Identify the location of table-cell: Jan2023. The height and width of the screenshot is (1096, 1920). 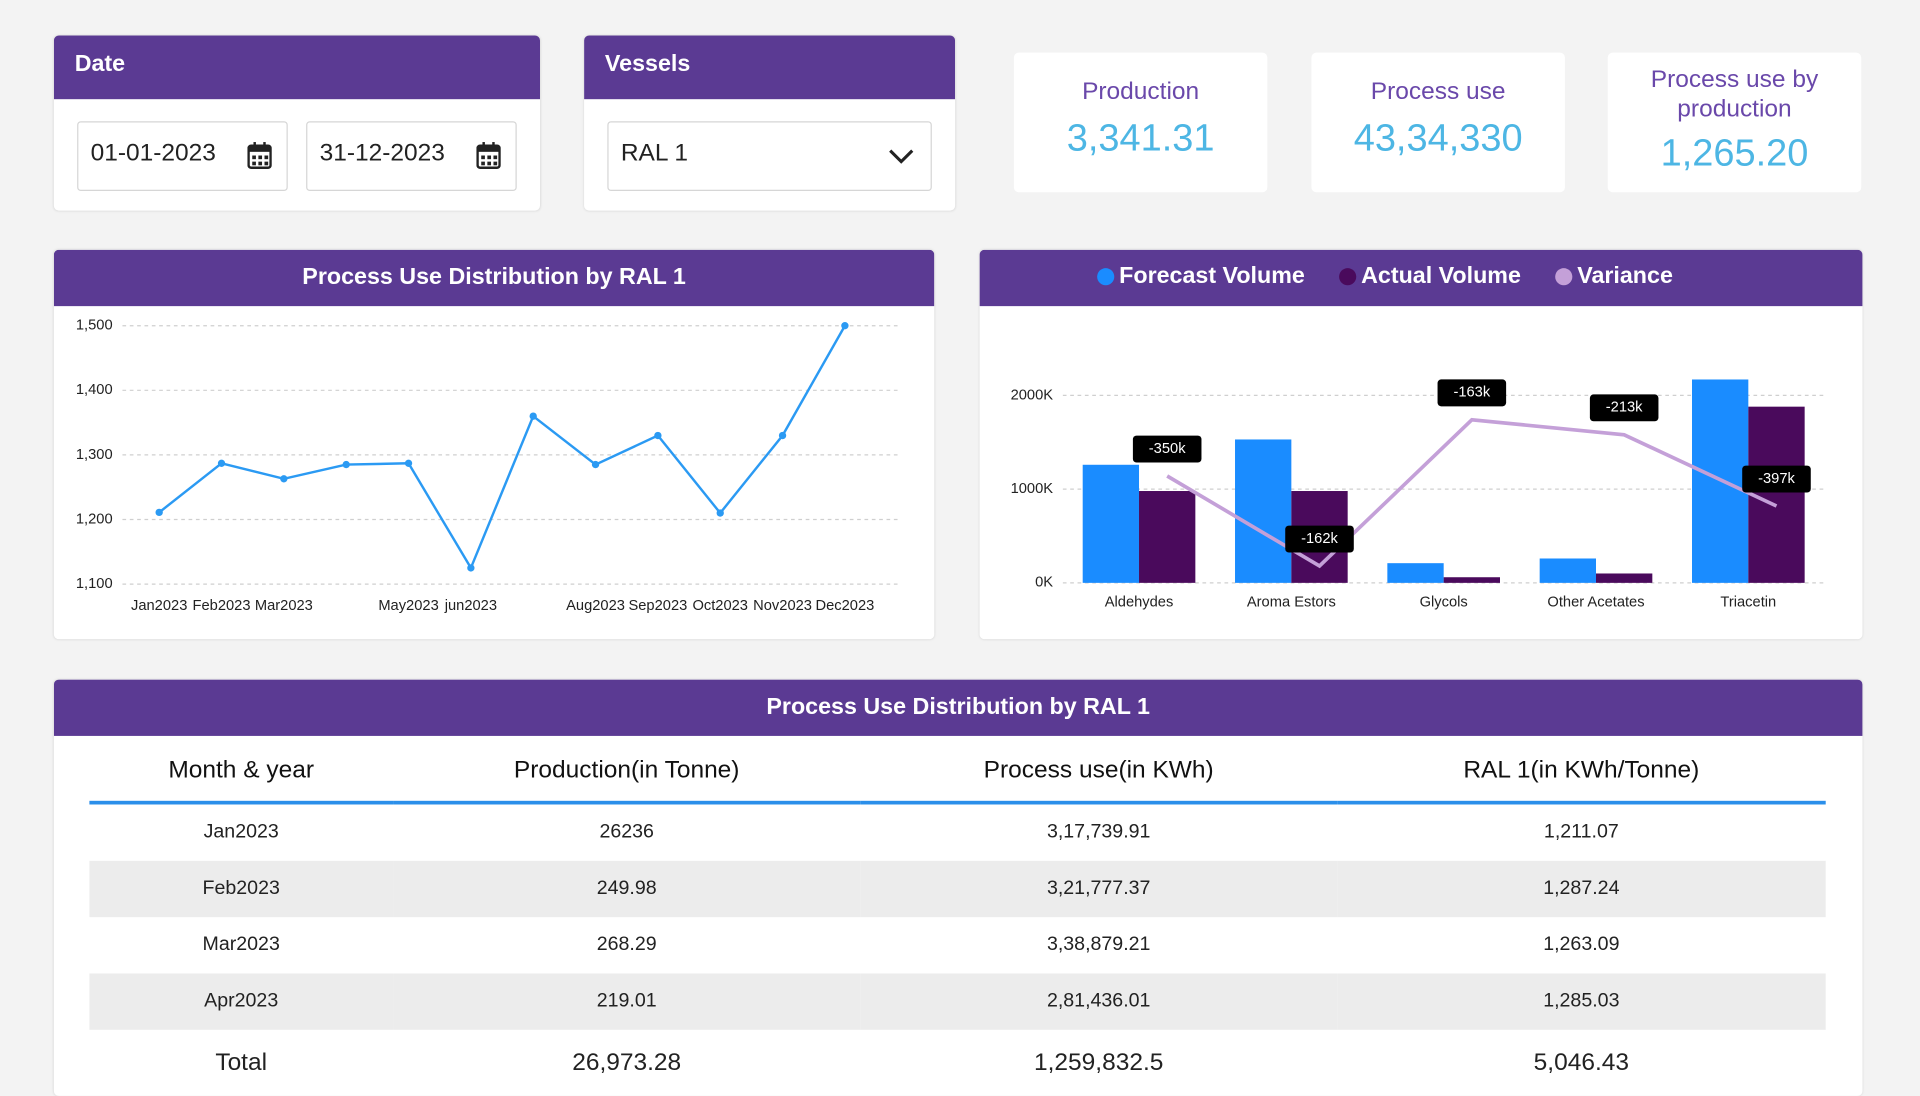
(241, 832).